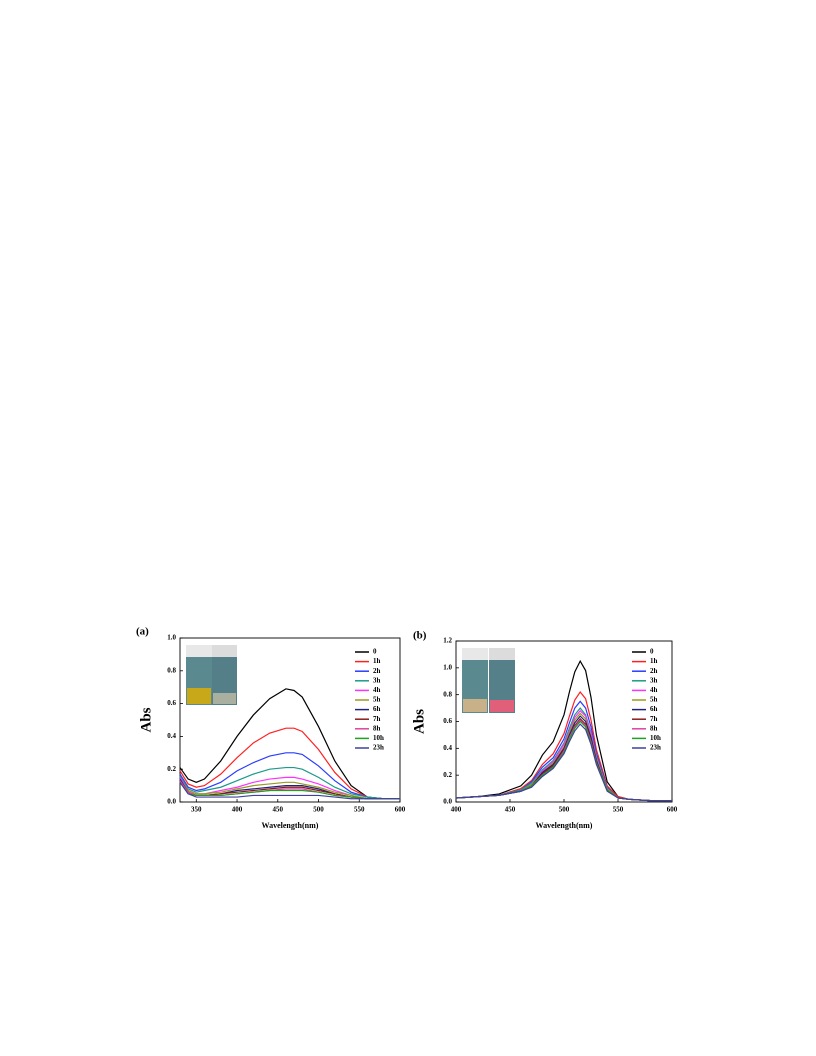 The image size is (816, 1056). Describe the element at coordinates (196, 810) in the screenshot. I see `x-tick-label: 350` at that location.